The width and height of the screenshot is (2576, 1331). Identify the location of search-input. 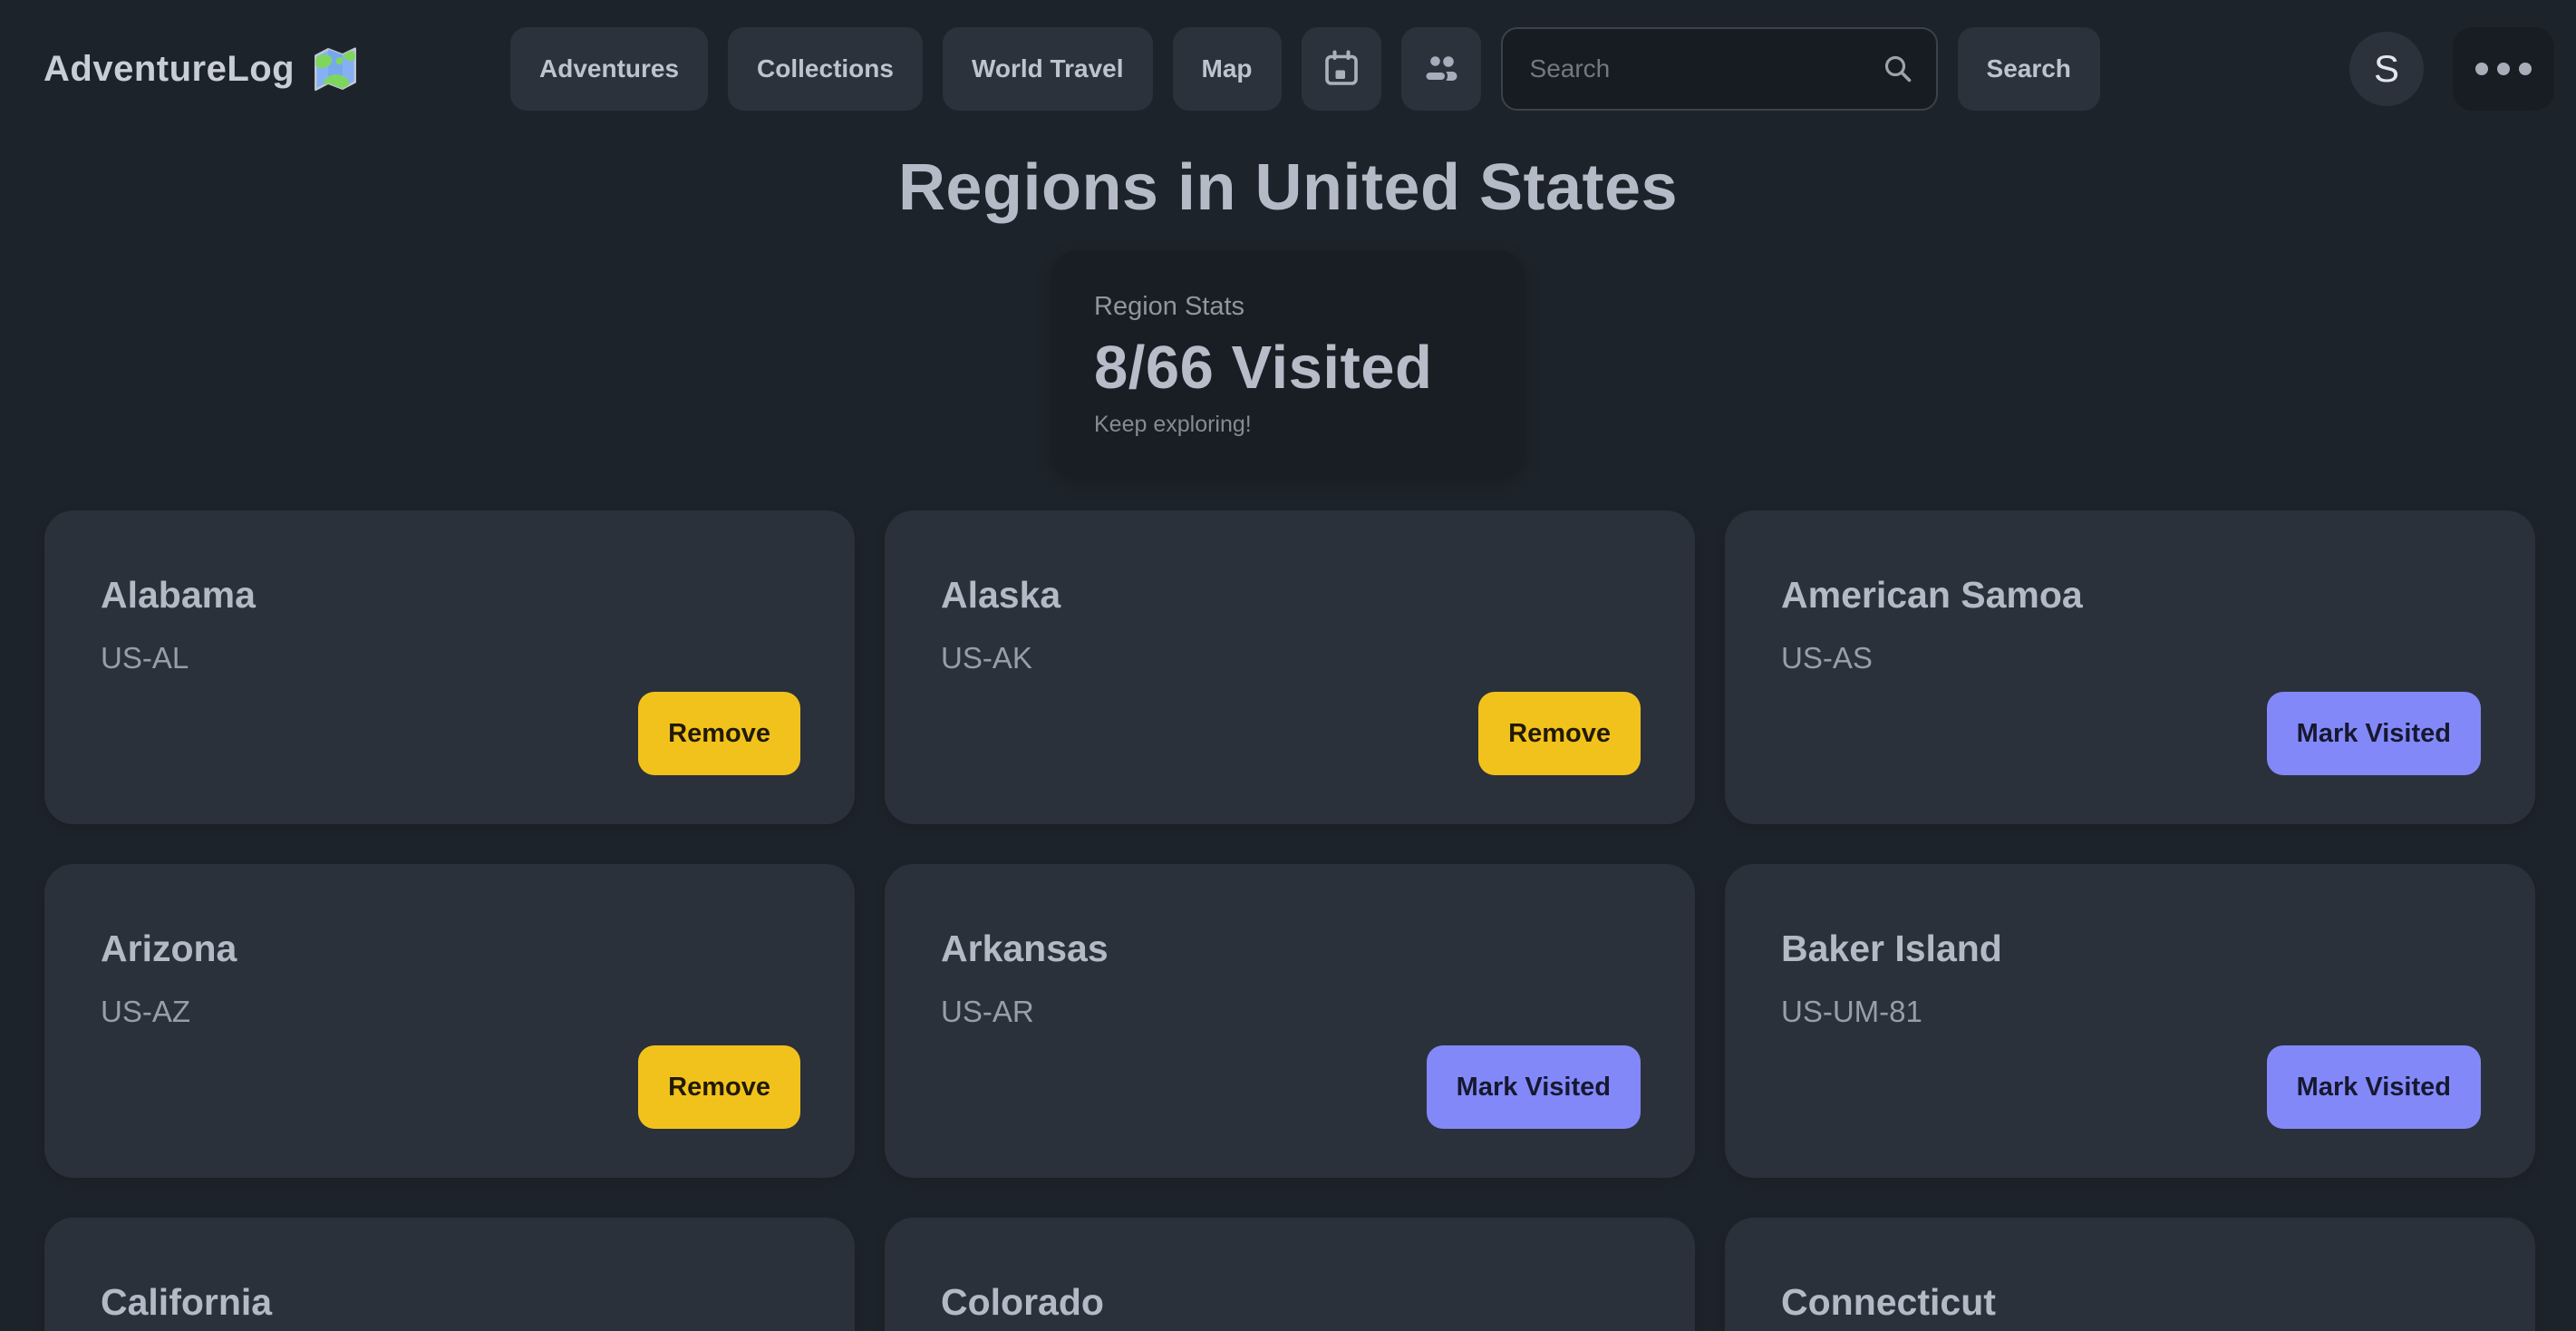
(1719, 69).